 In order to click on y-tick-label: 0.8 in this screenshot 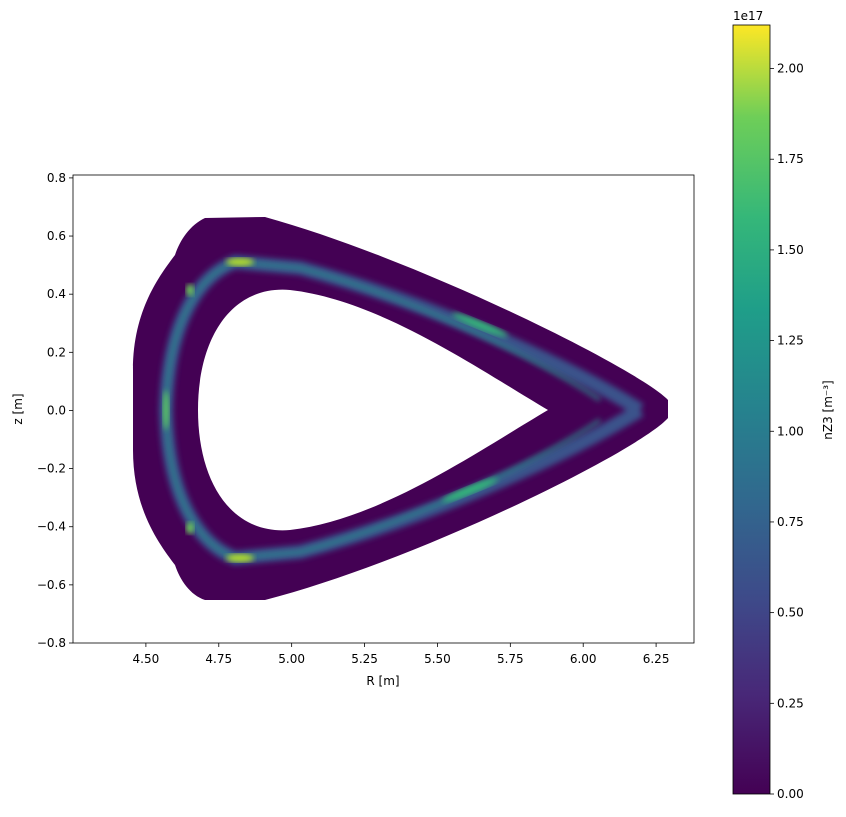, I will do `click(56, 178)`.